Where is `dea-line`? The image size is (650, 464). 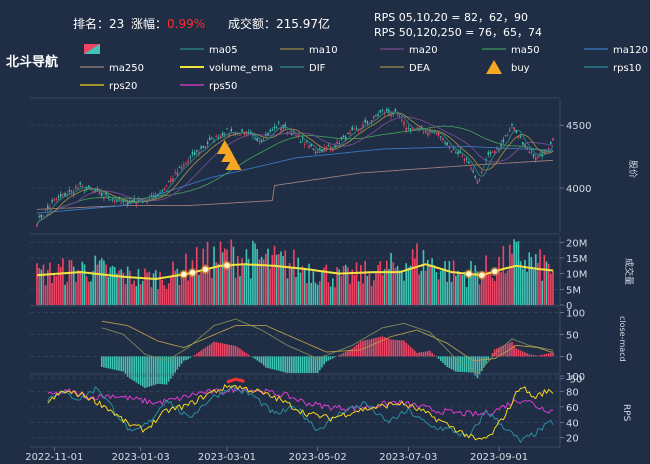 dea-line is located at coordinates (327, 341).